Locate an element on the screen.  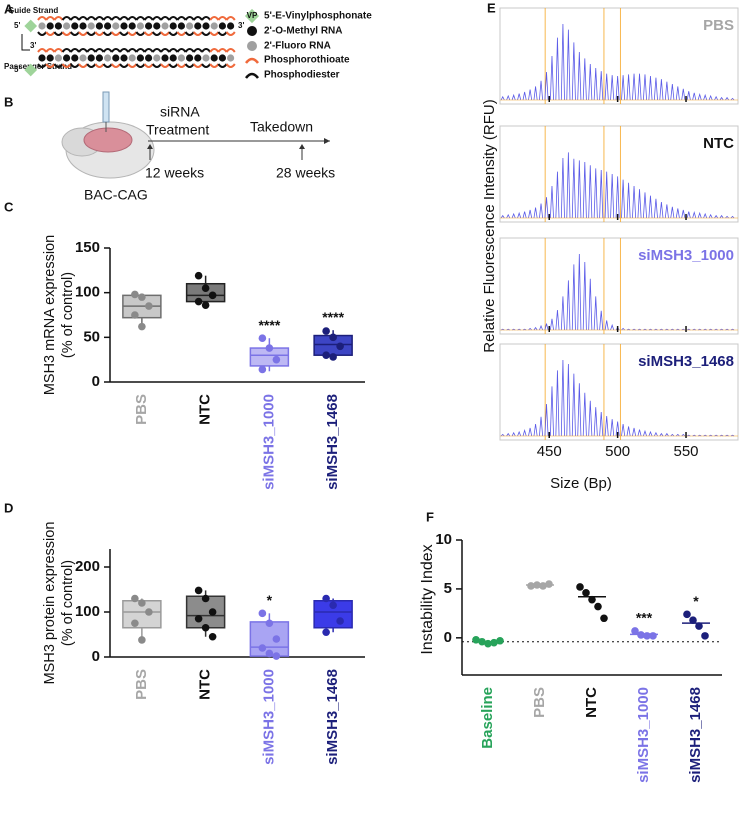
significance: *** is located at coordinates (644, 618).